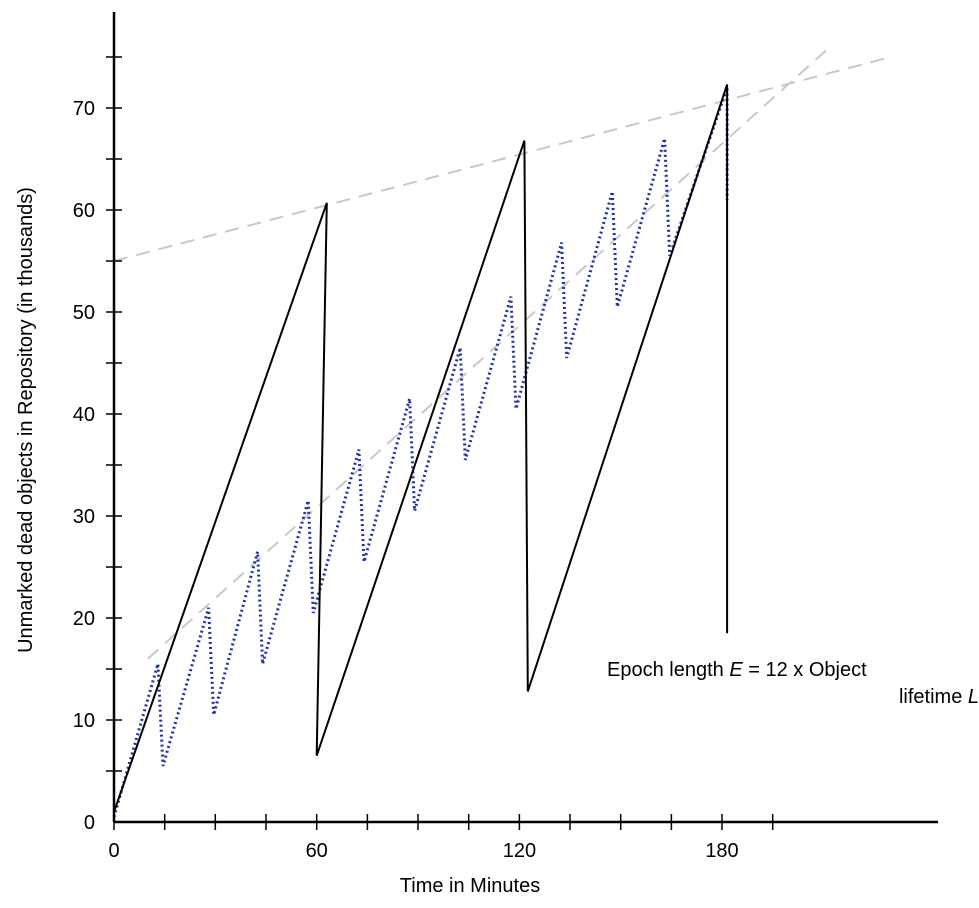  I want to click on svg-text: Epoch length E = 12 x Object, so click(737, 670).